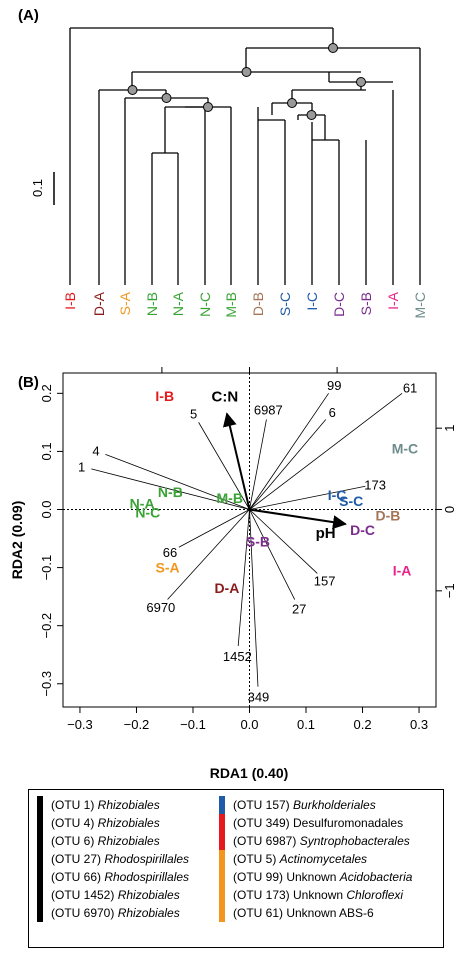 The image size is (457, 953). I want to click on right-tick-label: 1, so click(449, 428).